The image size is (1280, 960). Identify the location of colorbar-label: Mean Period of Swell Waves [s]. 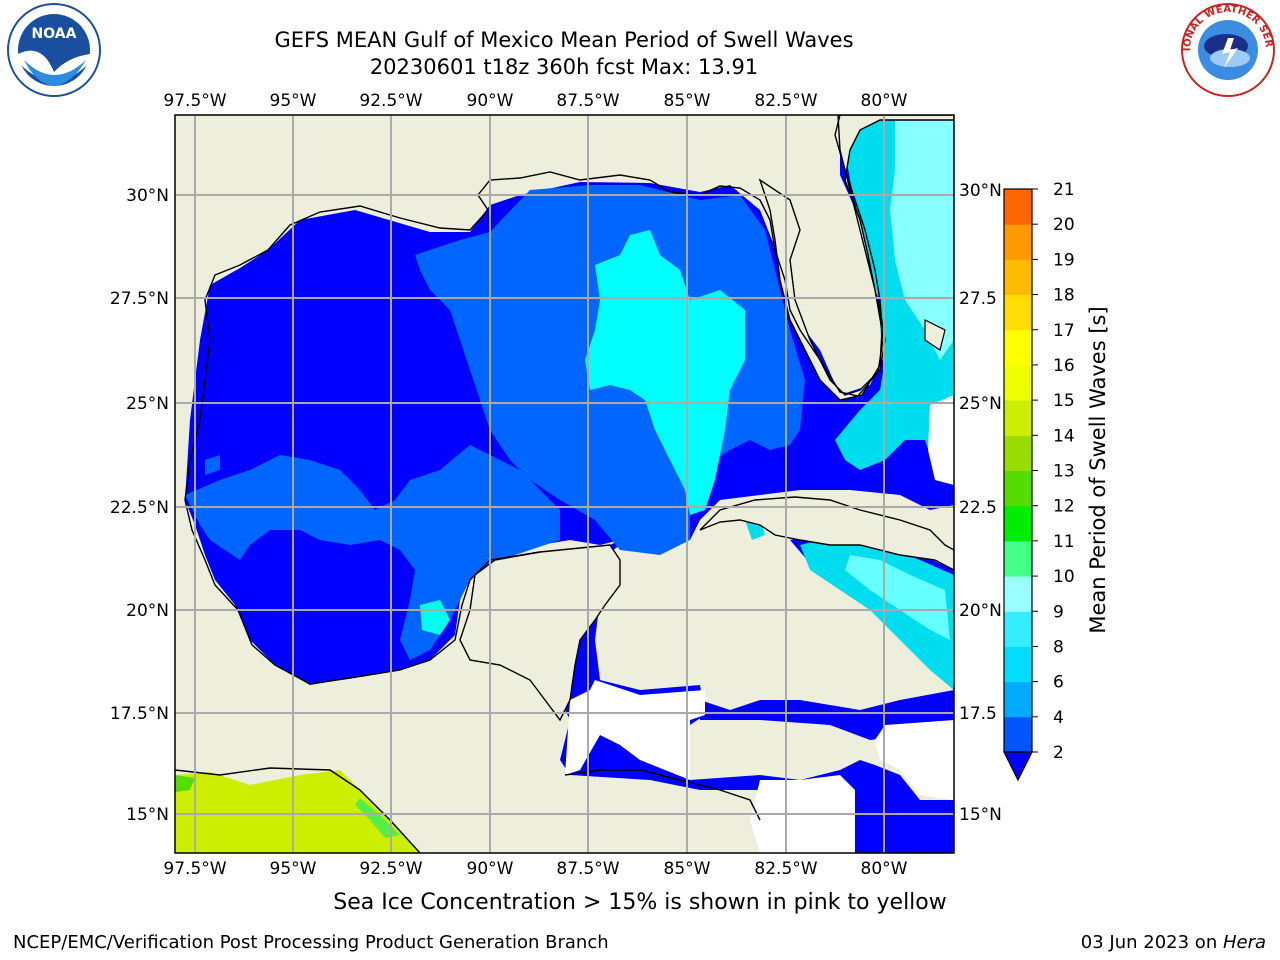
(1098, 469).